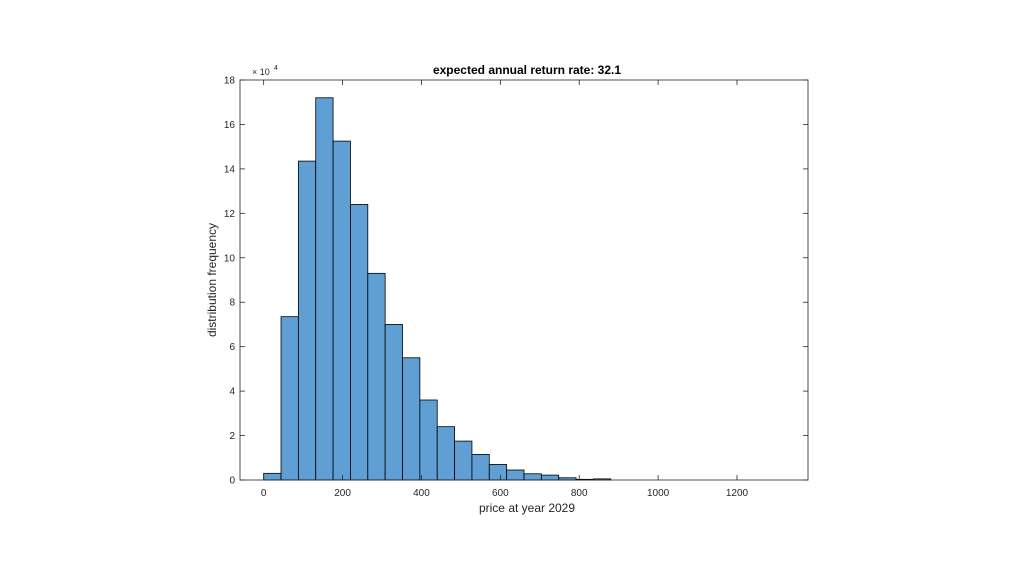  What do you see at coordinates (232, 436) in the screenshot?
I see `y-tick-label: 2` at bounding box center [232, 436].